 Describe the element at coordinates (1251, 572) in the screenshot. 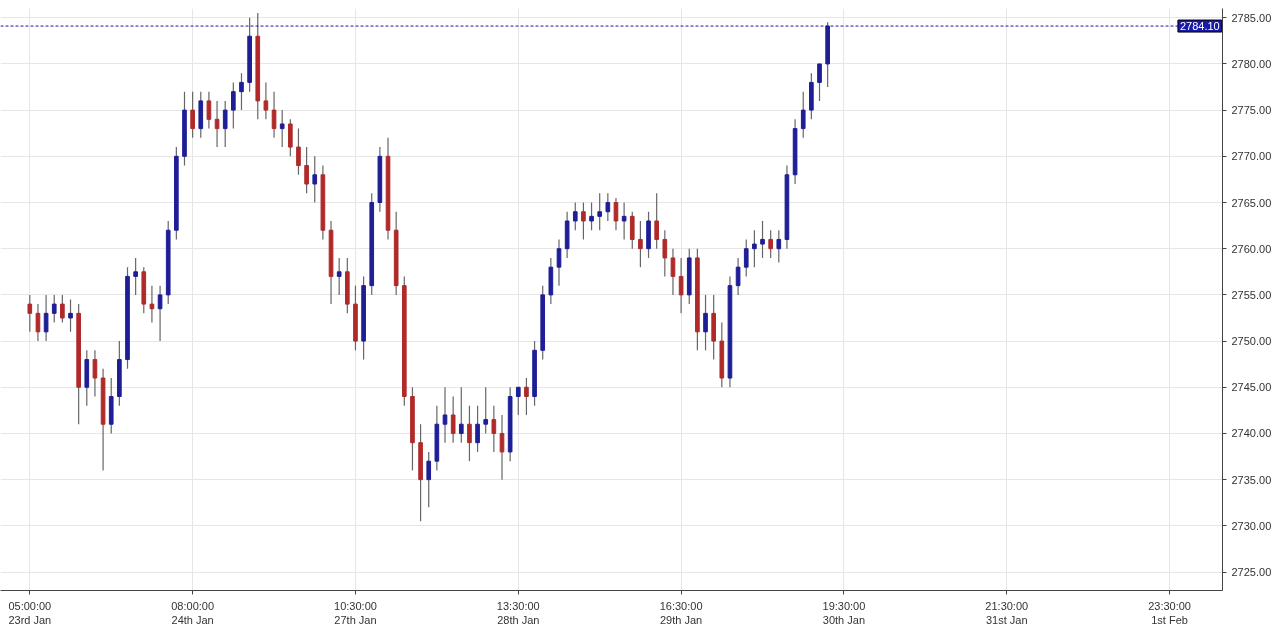

I see `y-tick-label: 2725.00` at that location.